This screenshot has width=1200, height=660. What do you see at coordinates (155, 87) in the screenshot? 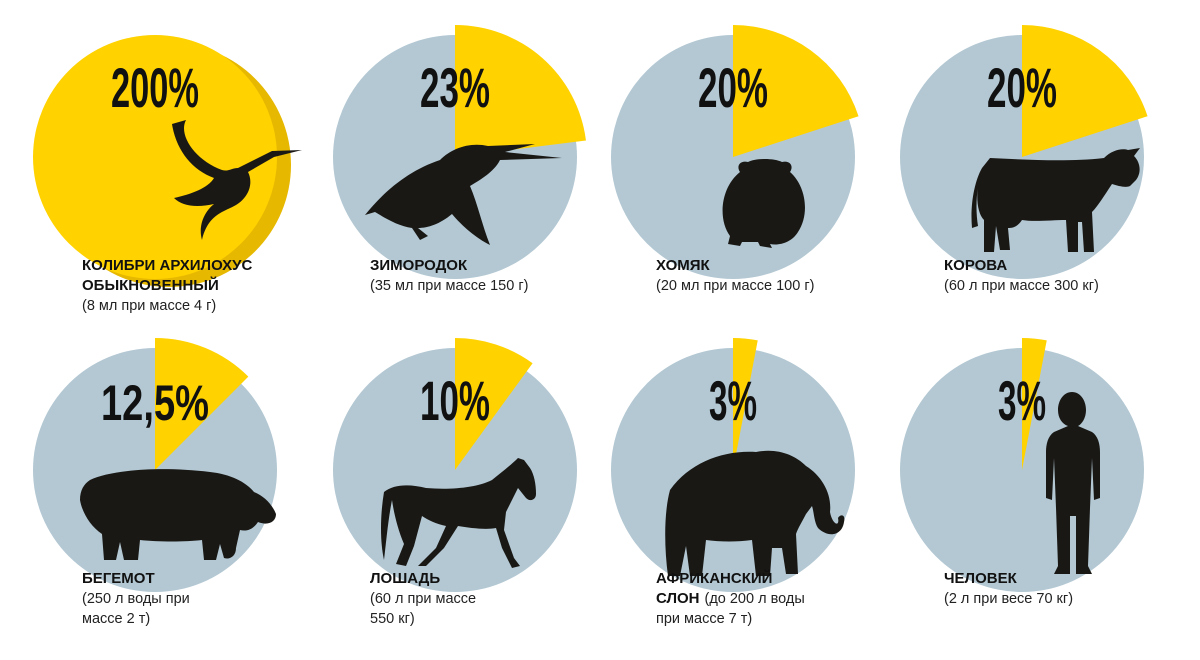
I see `percent-label: 200%` at bounding box center [155, 87].